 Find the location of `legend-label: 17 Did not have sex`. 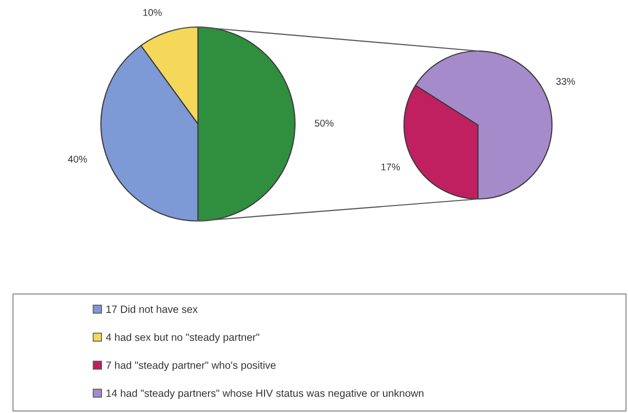

legend-label: 17 Did not have sex is located at coordinates (152, 309).